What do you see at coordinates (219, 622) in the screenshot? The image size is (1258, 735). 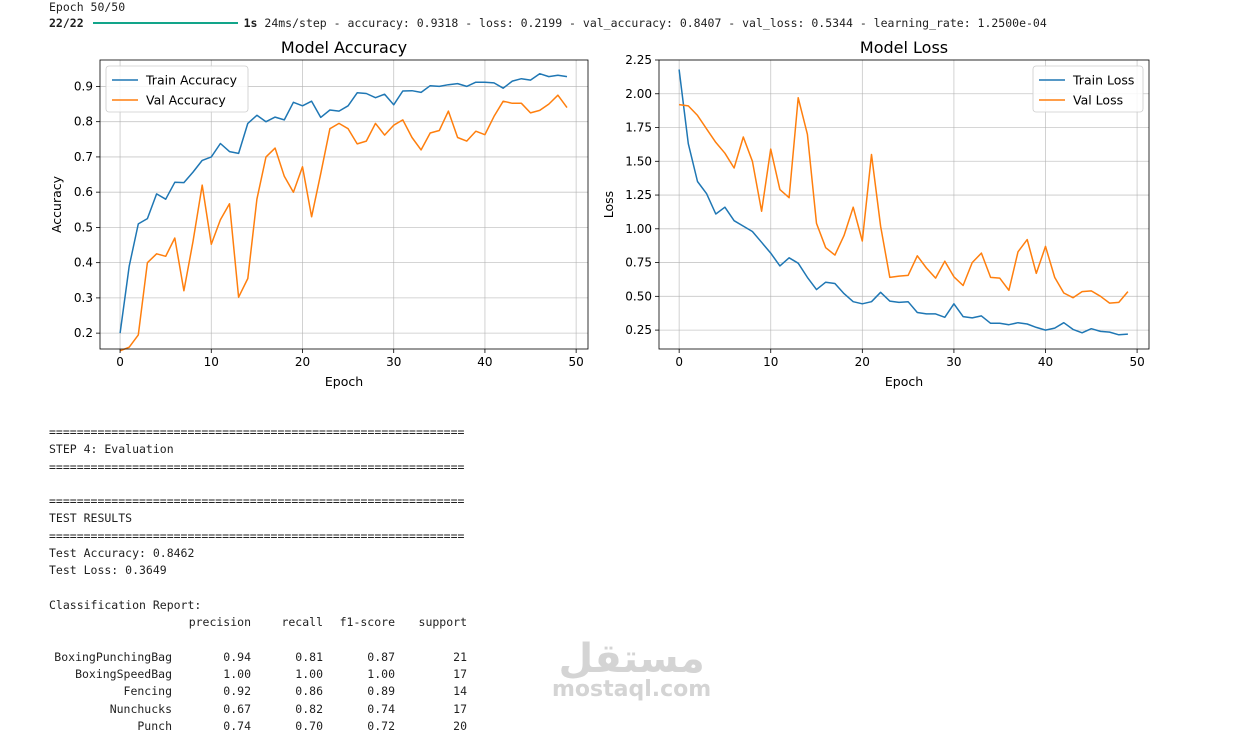 I see `header-precision: precision` at bounding box center [219, 622].